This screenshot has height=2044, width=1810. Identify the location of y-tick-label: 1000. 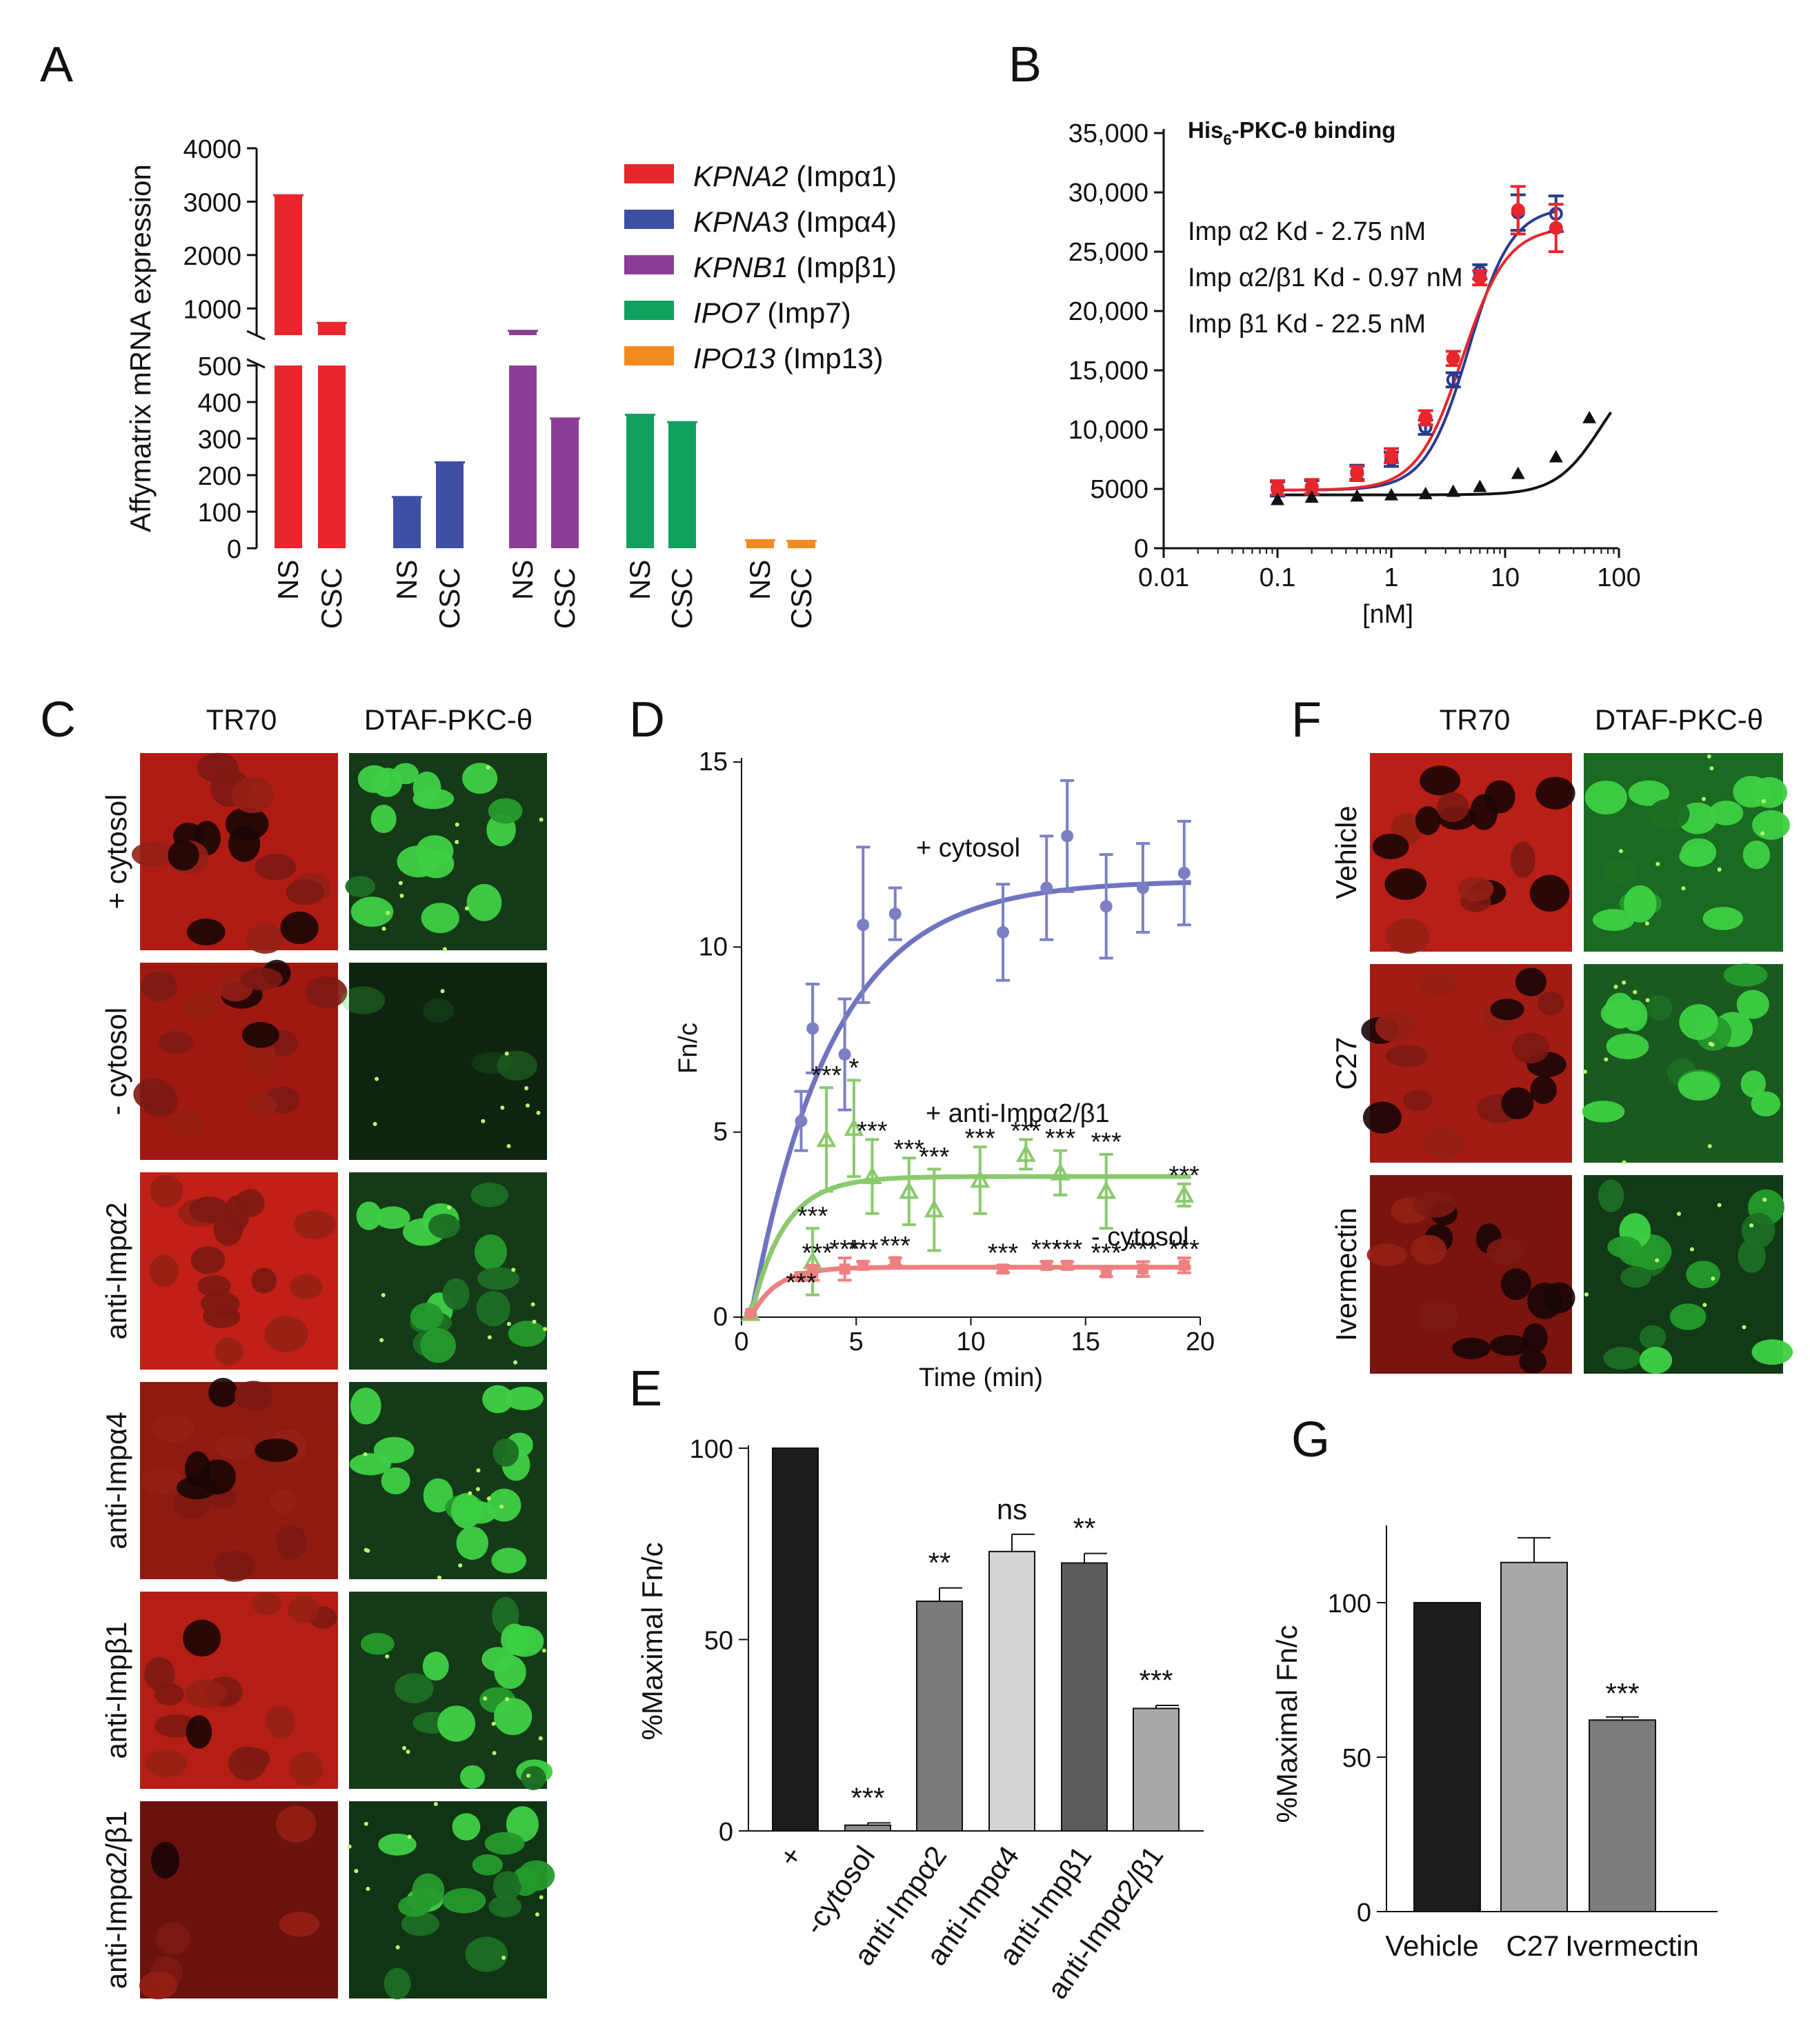
(212, 309).